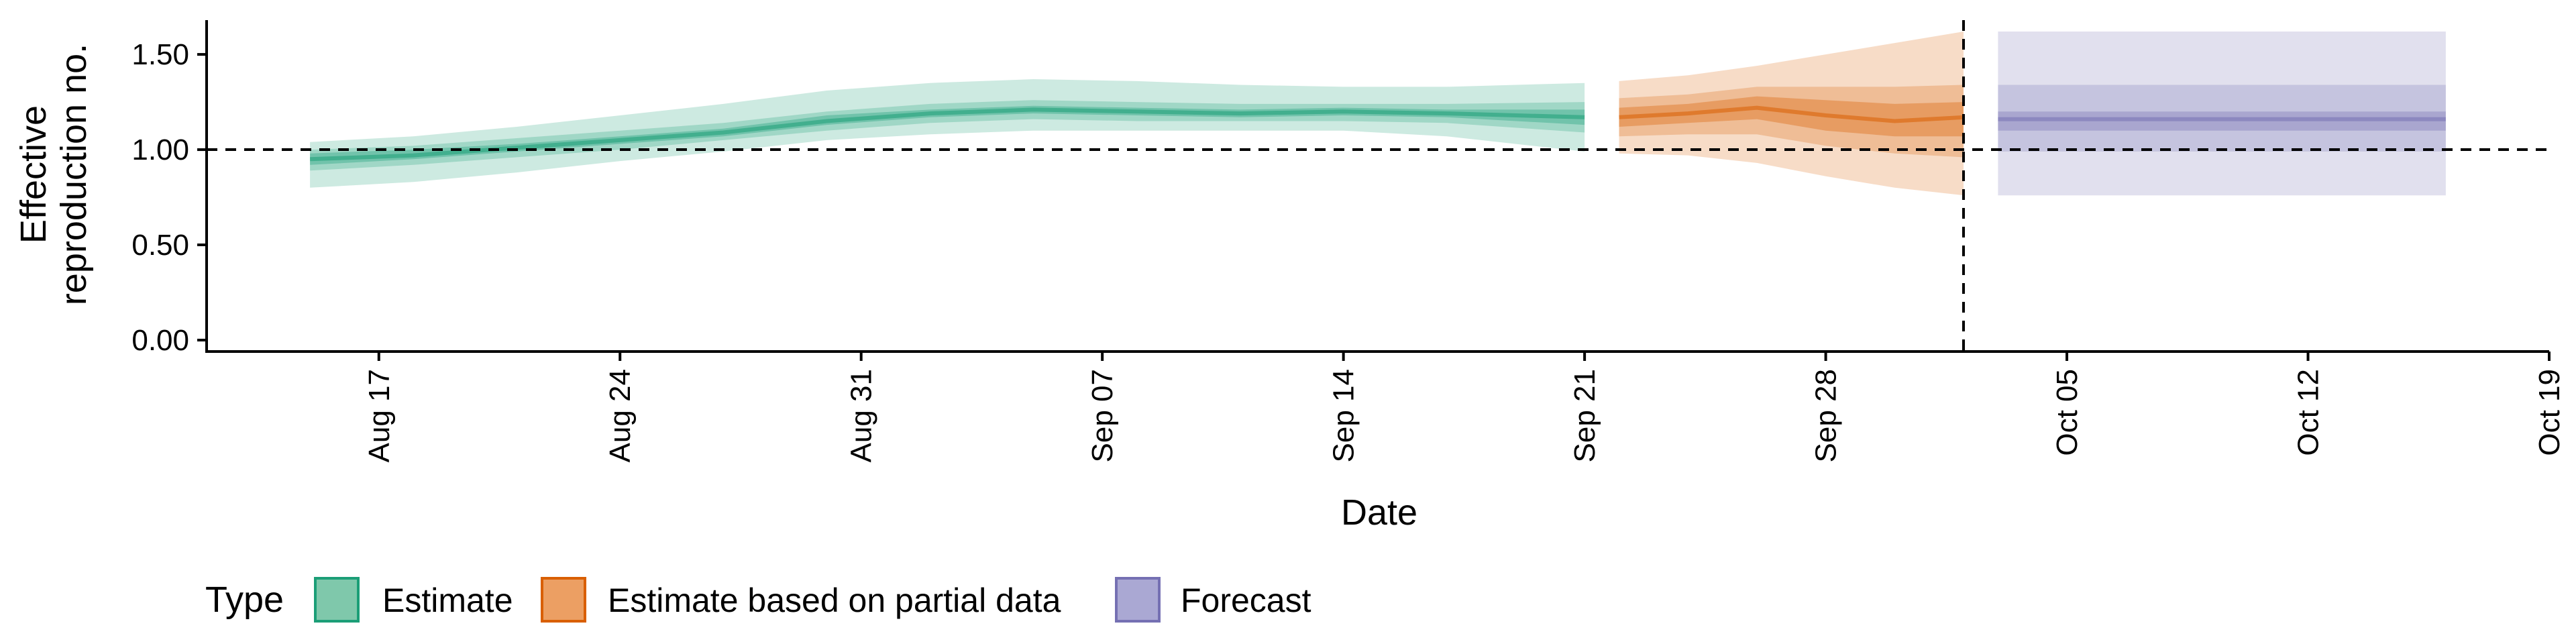  I want to click on x-tick-label: Oct 19, so click(2549, 412).